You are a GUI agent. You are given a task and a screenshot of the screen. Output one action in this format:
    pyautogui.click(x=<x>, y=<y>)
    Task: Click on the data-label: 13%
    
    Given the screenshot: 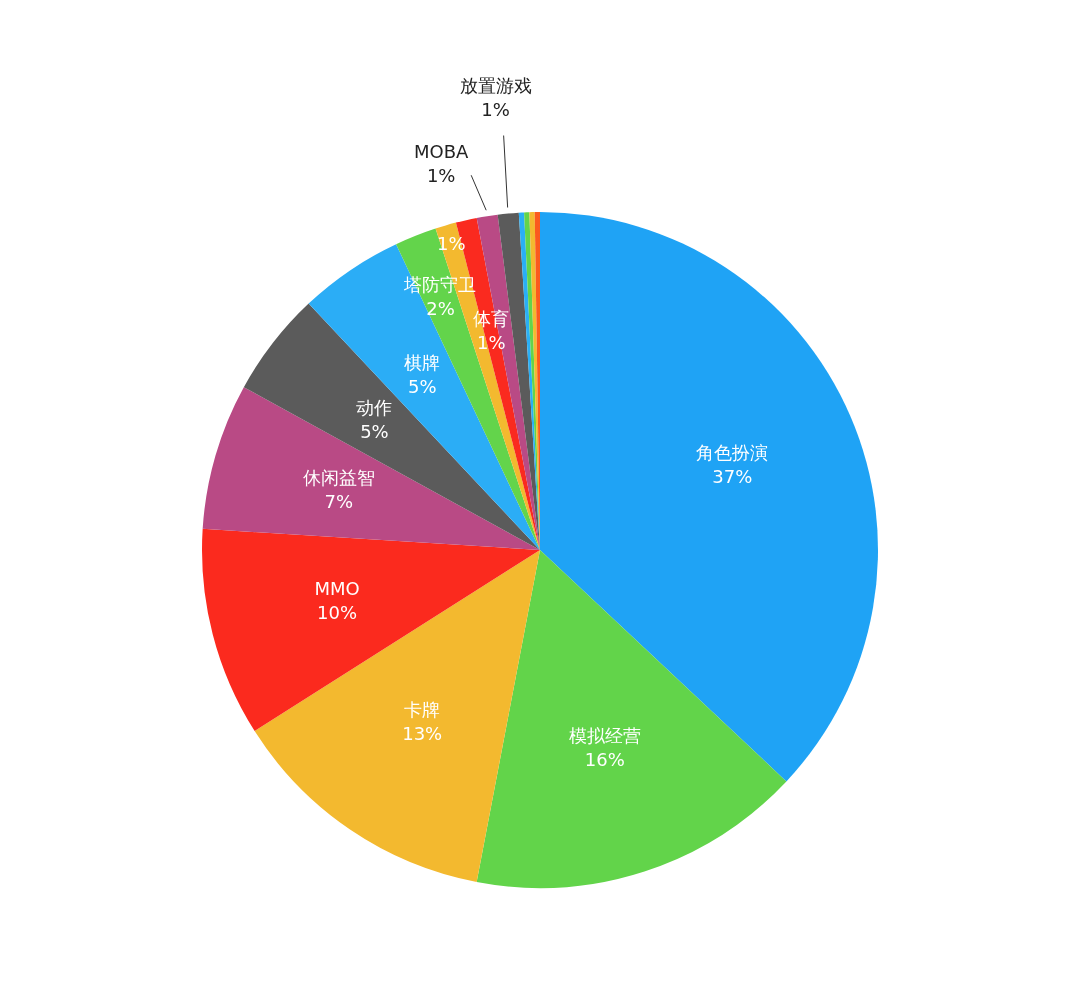 What is the action you would take?
    pyautogui.click(x=422, y=733)
    